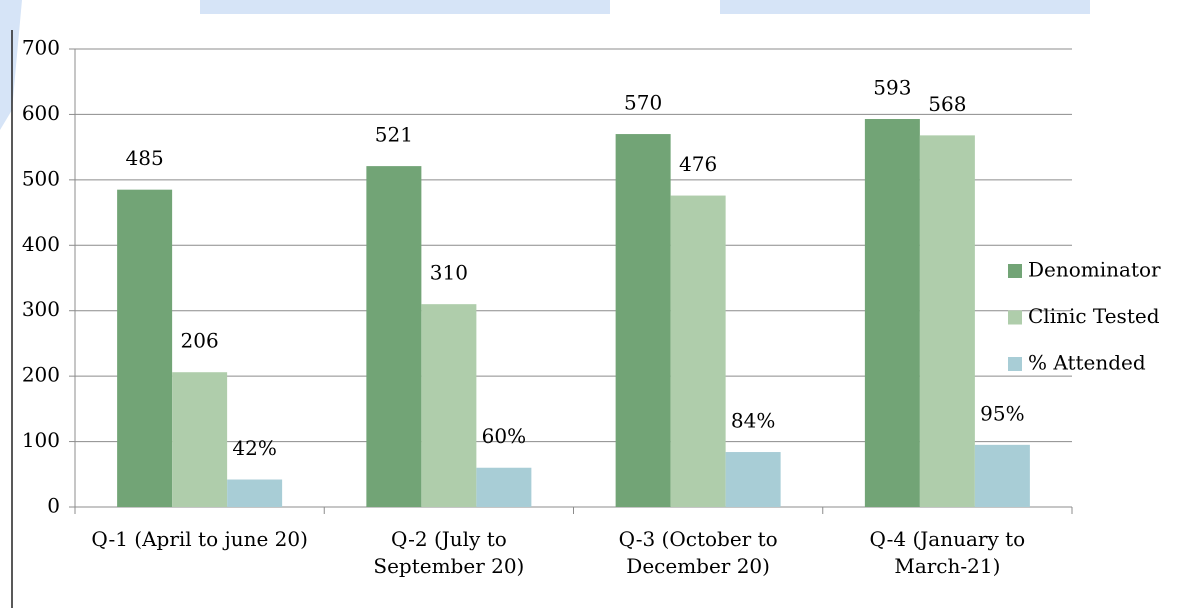  Describe the element at coordinates (892, 88) in the screenshot. I see `data-label: 593` at that location.